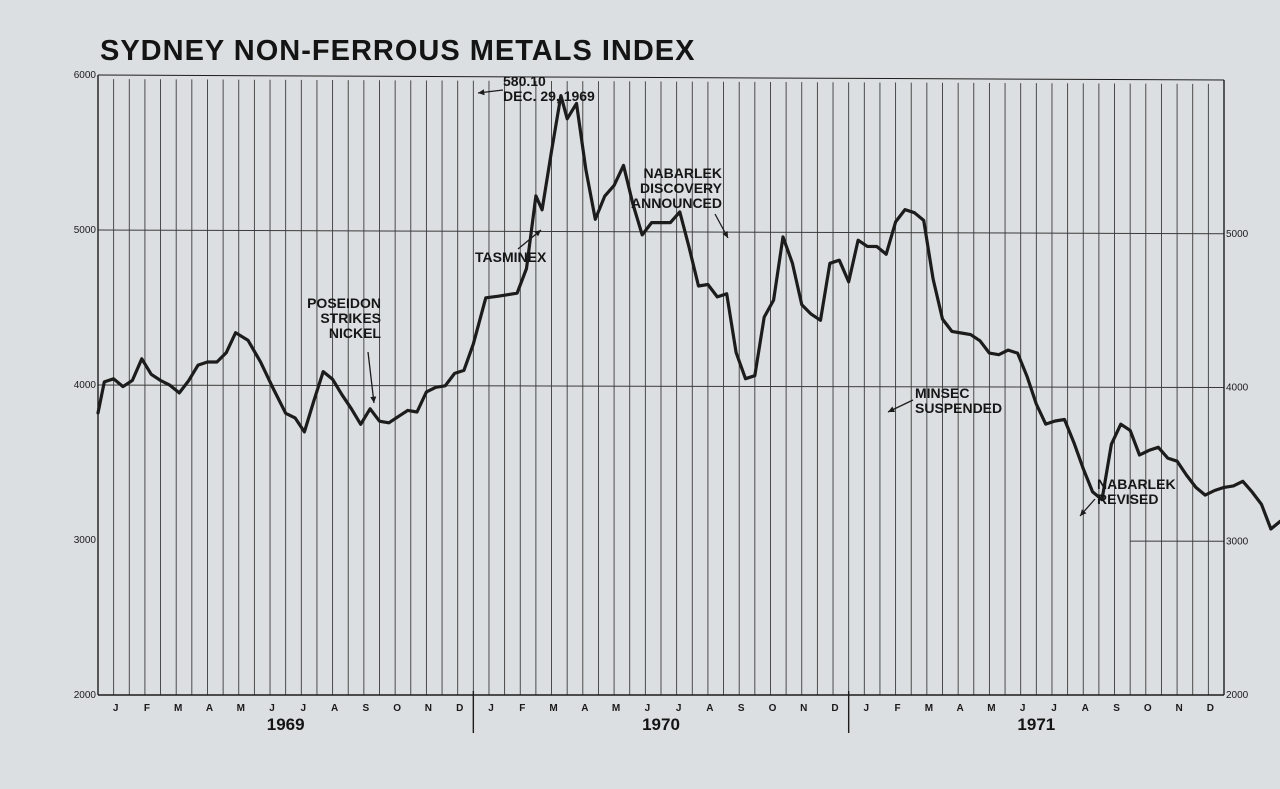 Image resolution: width=1280 pixels, height=789 pixels. Describe the element at coordinates (537, 233) in the screenshot. I see `annotation-tasminex-arrow-head` at that location.